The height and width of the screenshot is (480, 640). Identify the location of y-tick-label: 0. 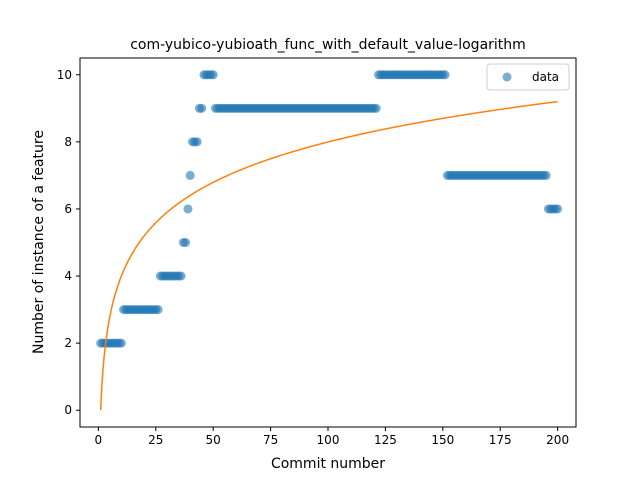
(68, 410).